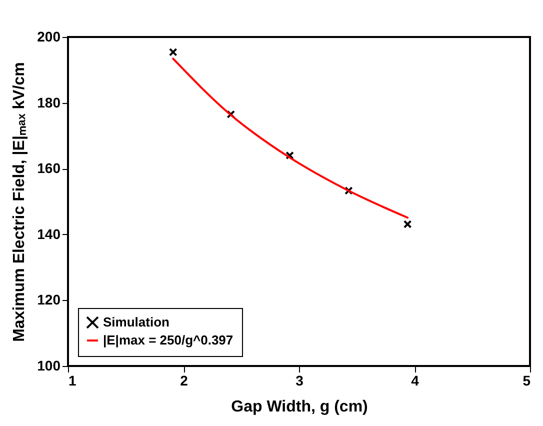 This screenshot has height=426, width=543. What do you see at coordinates (136, 322) in the screenshot?
I see `legend-label: Simulation` at bounding box center [136, 322].